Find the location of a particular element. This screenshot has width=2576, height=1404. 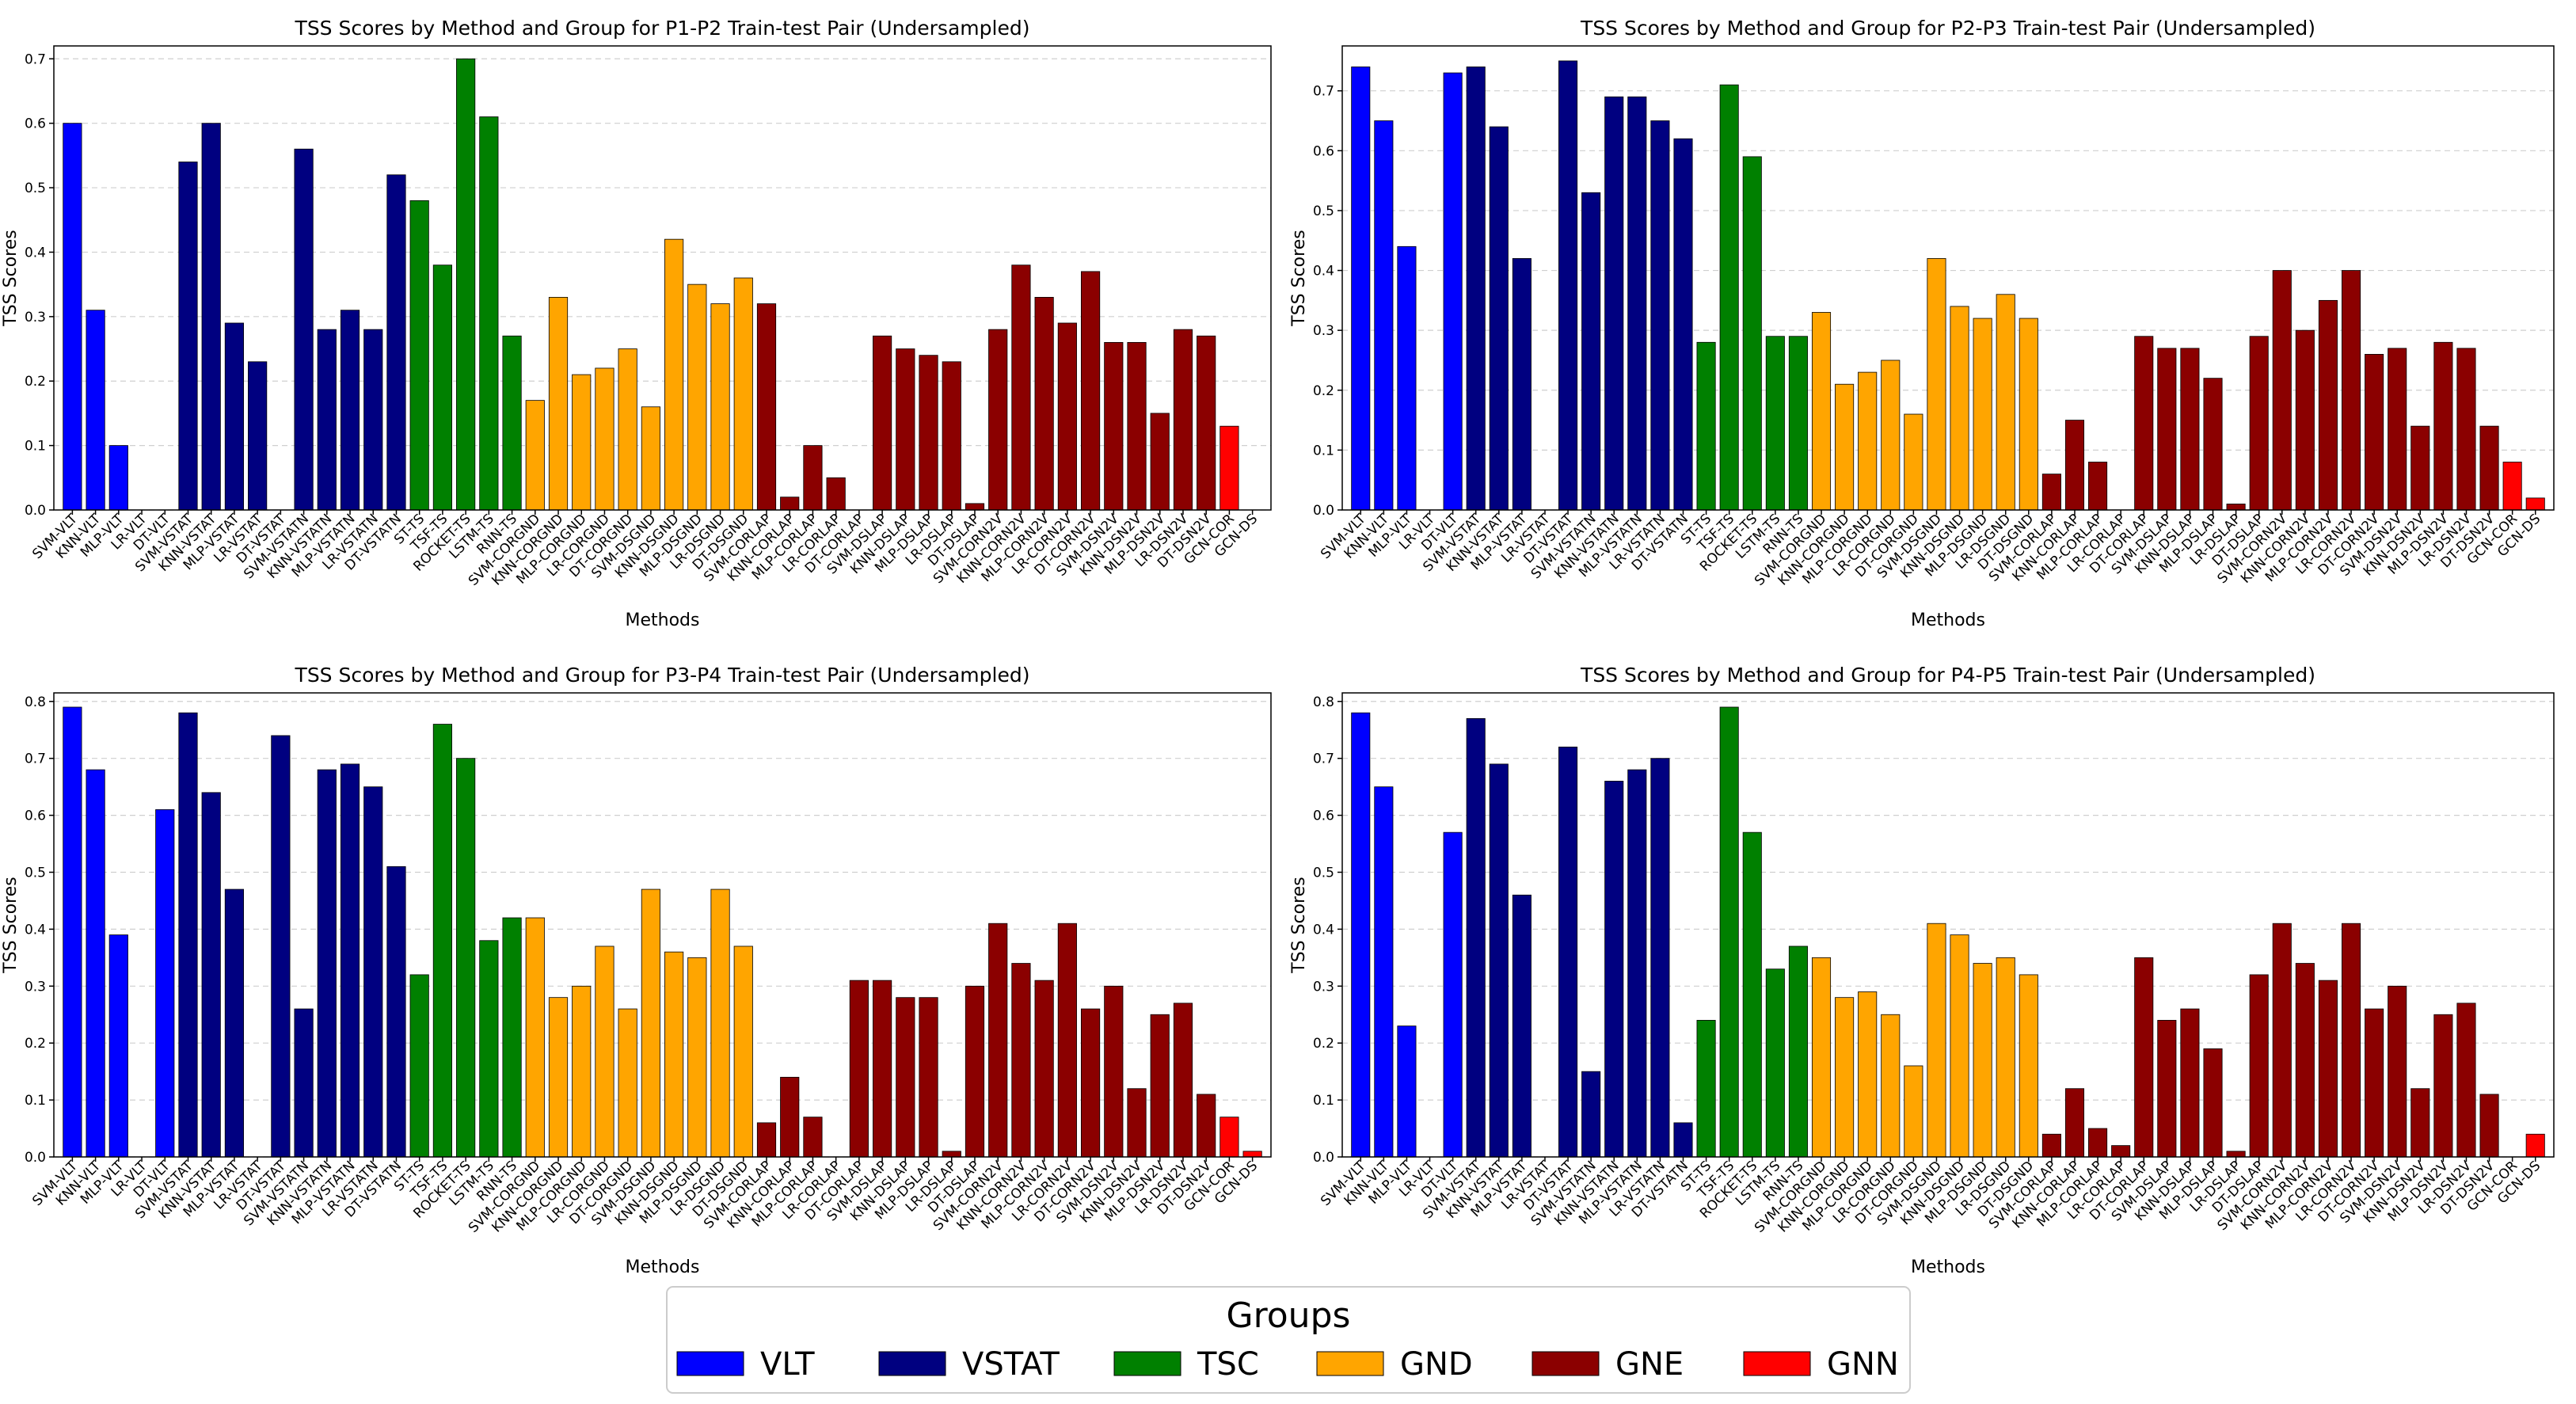

y-tick-label: 0.5 is located at coordinates (1323, 873).